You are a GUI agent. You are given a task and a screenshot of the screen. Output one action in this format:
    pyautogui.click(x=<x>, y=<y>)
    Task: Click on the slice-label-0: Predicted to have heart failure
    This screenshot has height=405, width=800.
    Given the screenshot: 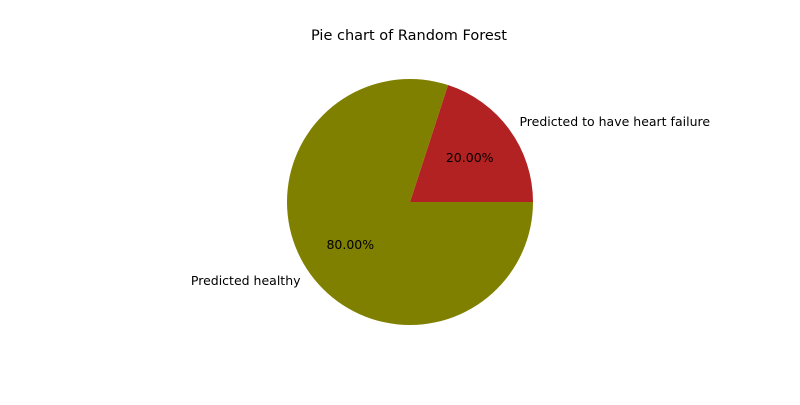 What is the action you would take?
    pyautogui.click(x=614, y=121)
    